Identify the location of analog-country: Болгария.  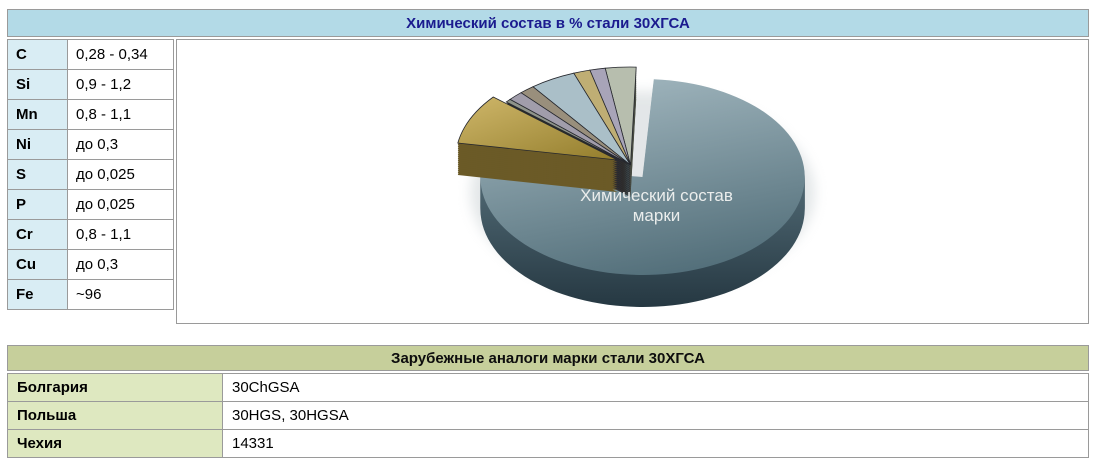
(115, 387).